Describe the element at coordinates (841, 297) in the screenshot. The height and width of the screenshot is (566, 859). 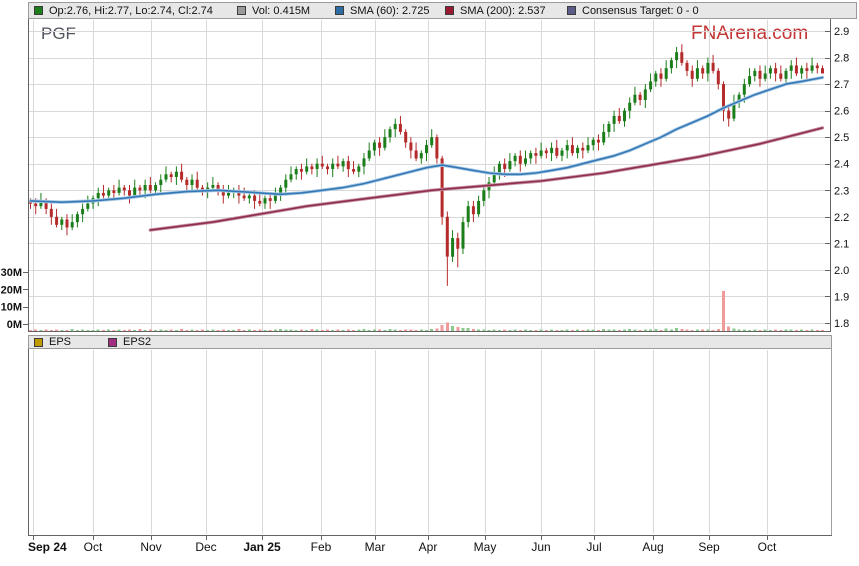
I see `svg-text: 1.9` at that location.